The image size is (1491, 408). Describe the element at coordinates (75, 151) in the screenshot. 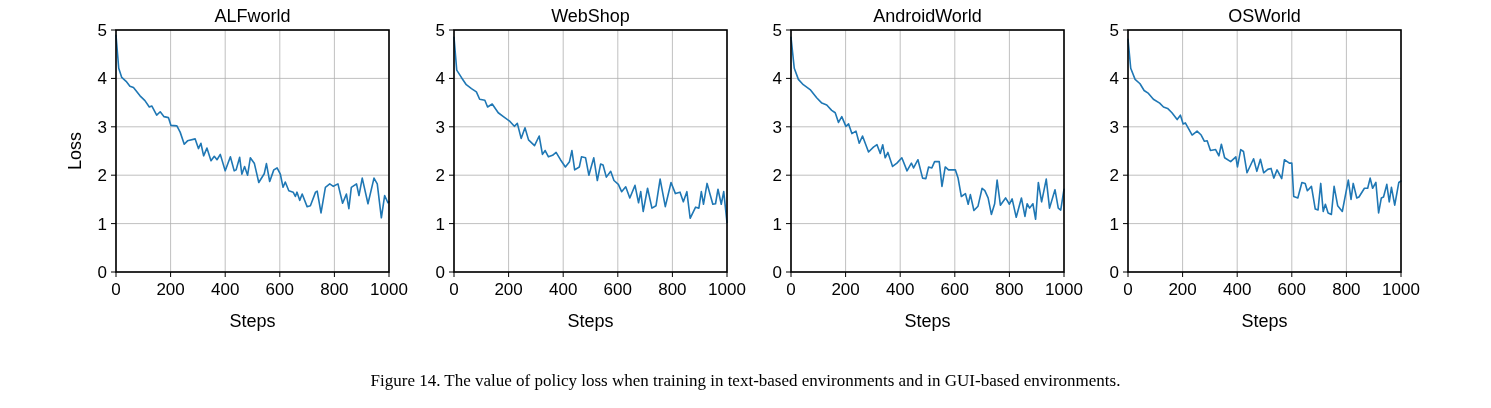

I see `y-axis-title: Loss` at that location.